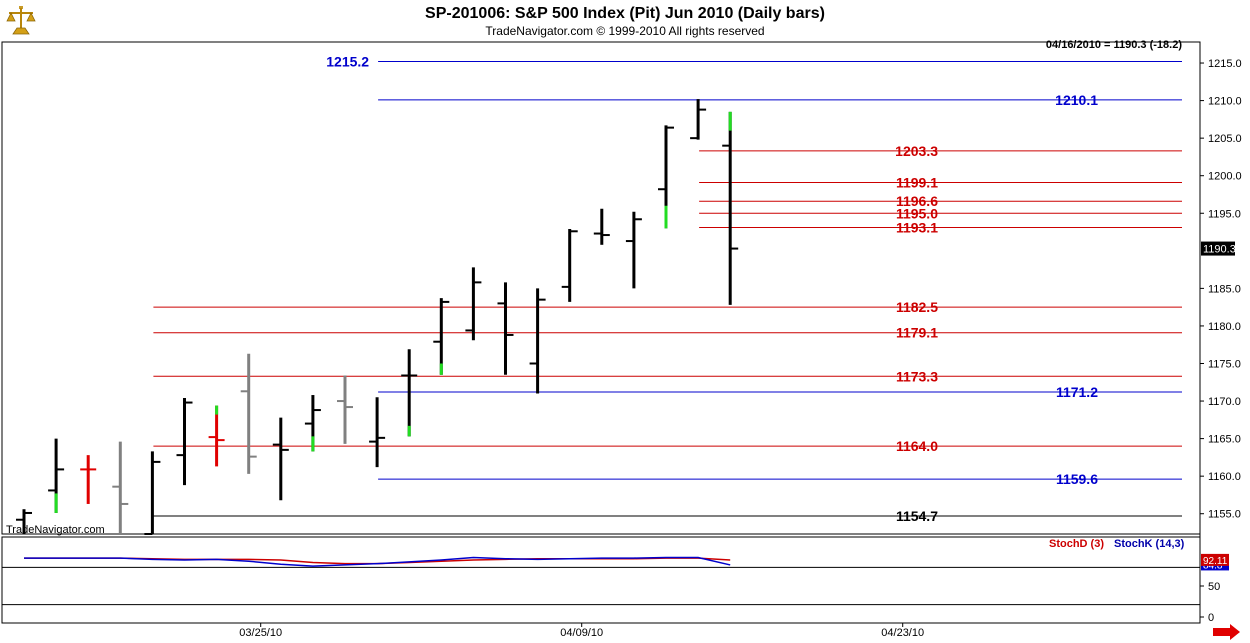 The image size is (1250, 643). I want to click on watermark: TradeNavigator.com, so click(55, 530).